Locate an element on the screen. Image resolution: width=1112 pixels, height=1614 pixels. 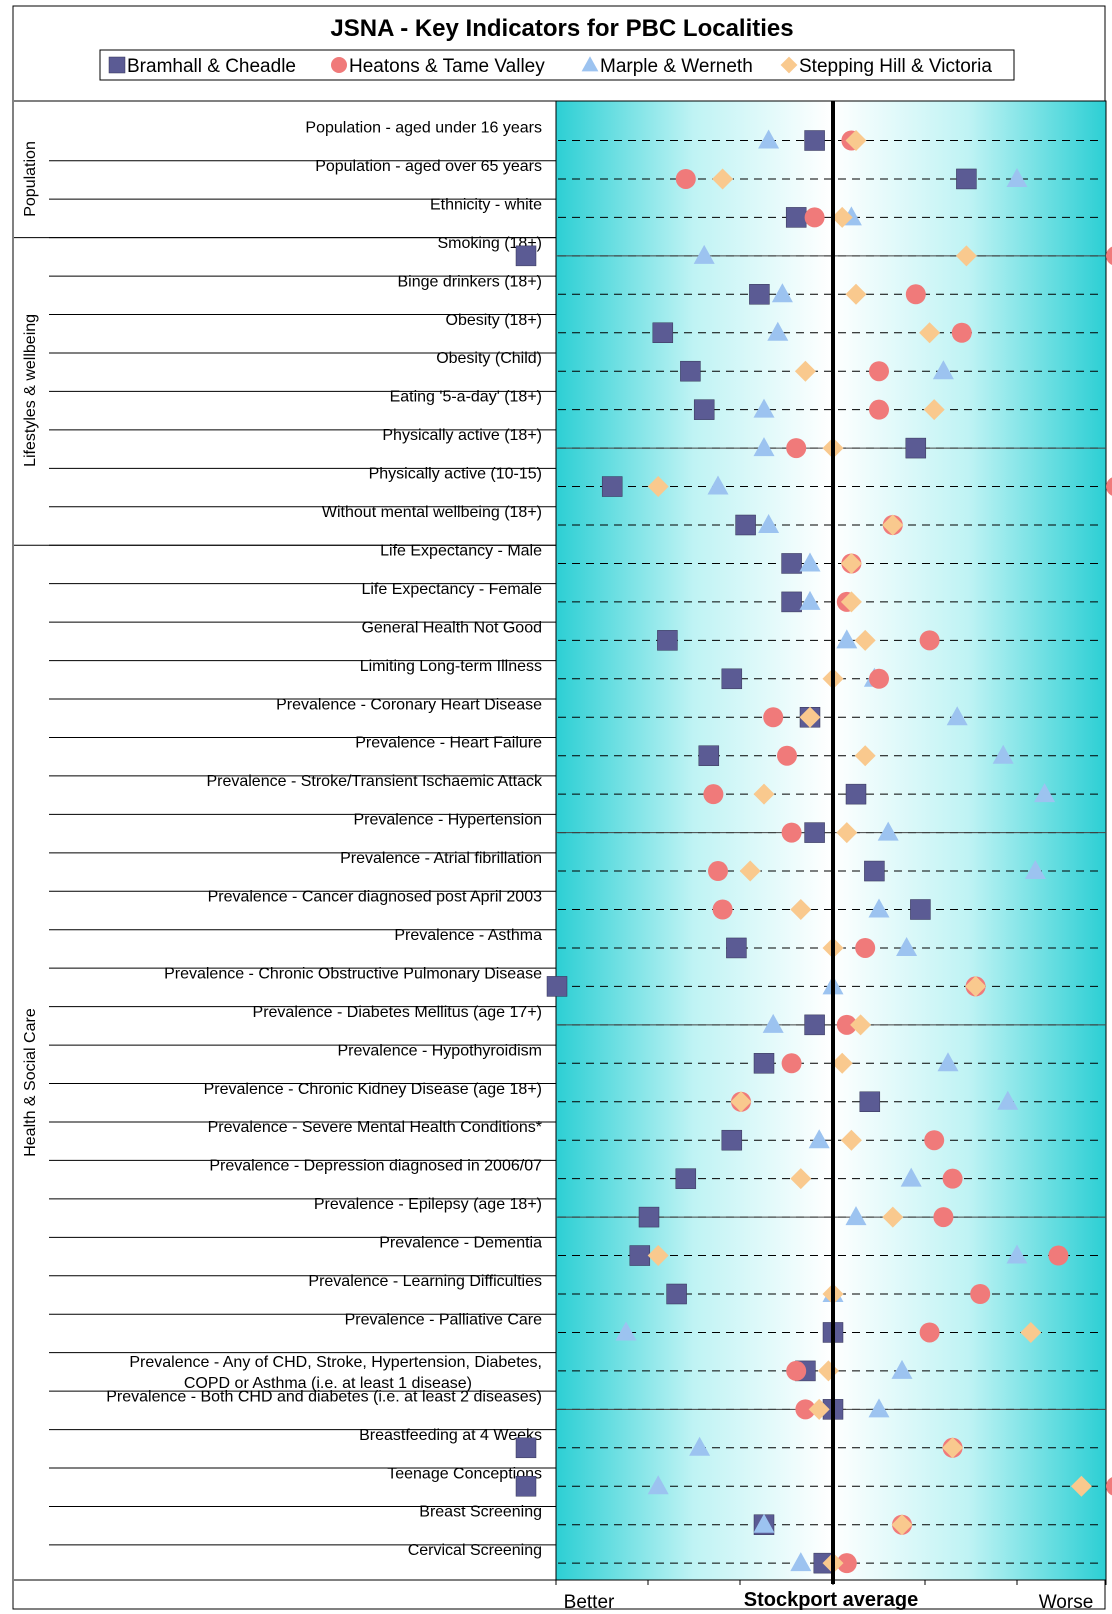
row-label: Population - aged over 65 years is located at coordinates (428, 166).